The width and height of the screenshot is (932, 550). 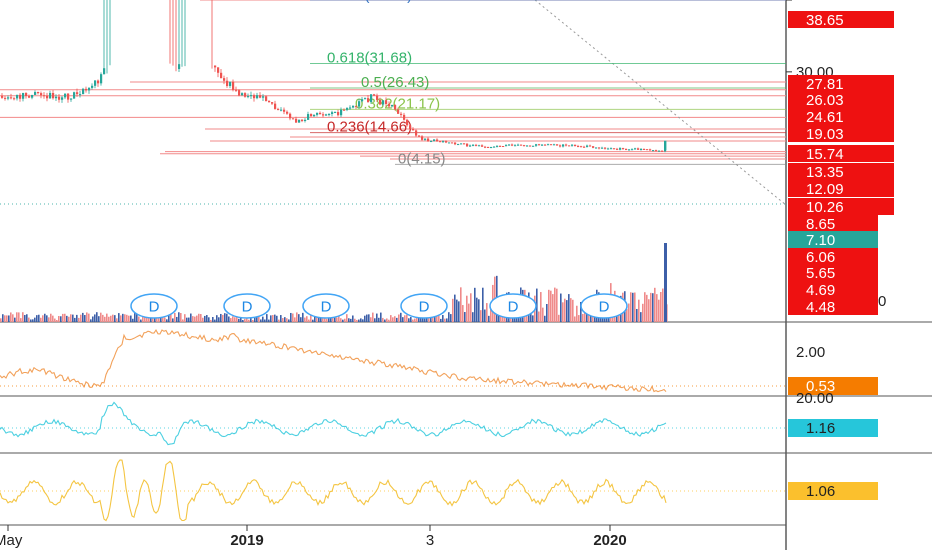 What do you see at coordinates (154, 307) in the screenshot?
I see `dividend-marker-label: D` at bounding box center [154, 307].